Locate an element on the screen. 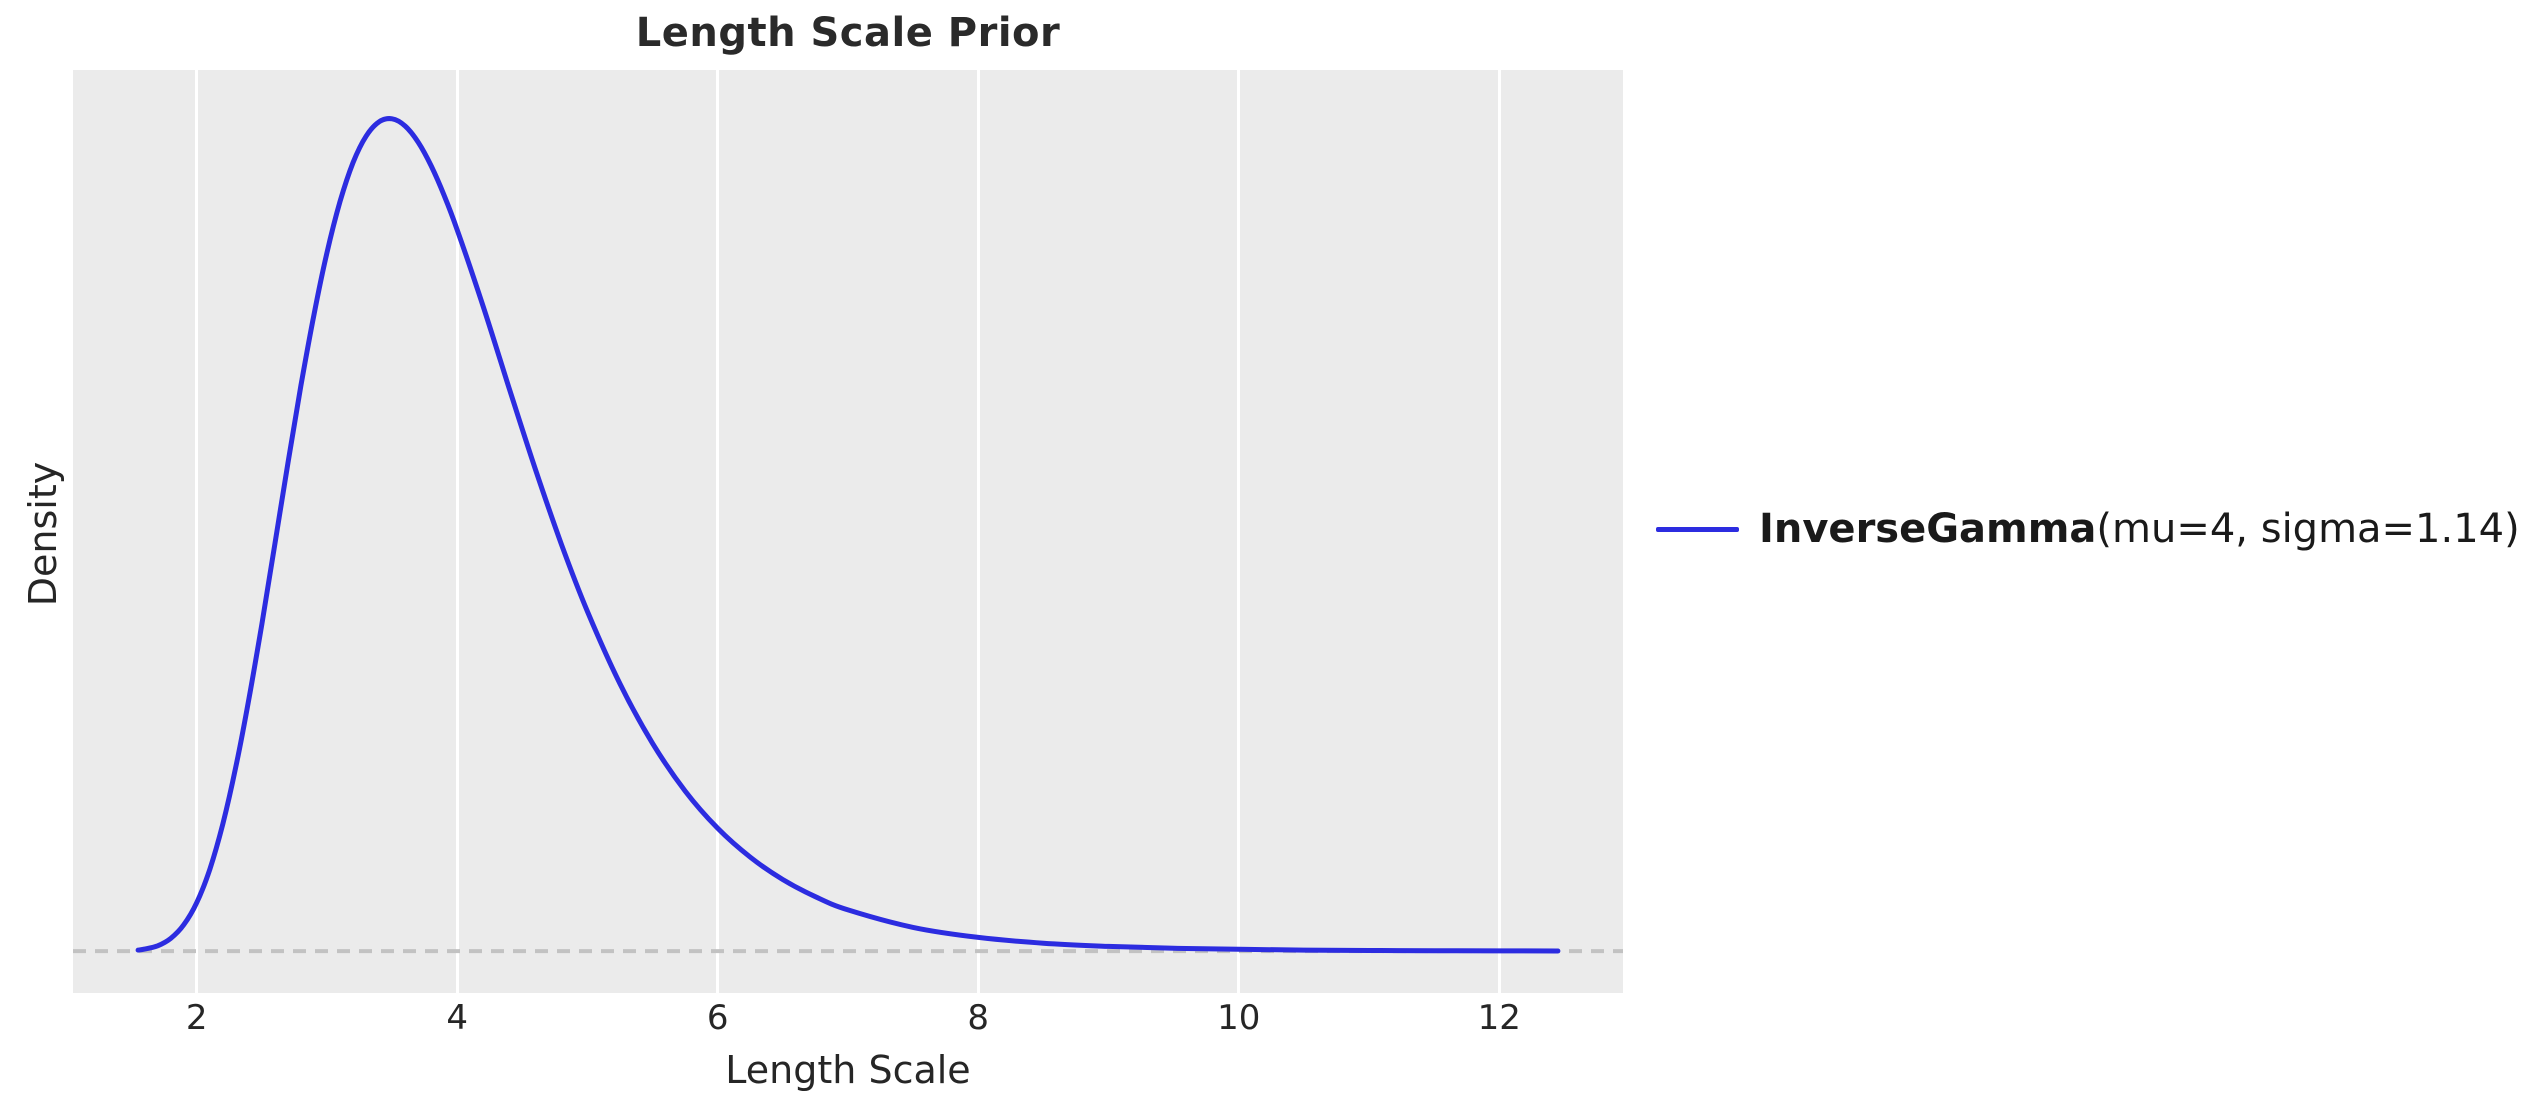 The width and height of the screenshot is (2540, 1115). chart-title: Length Scale Prior is located at coordinates (848, 33).